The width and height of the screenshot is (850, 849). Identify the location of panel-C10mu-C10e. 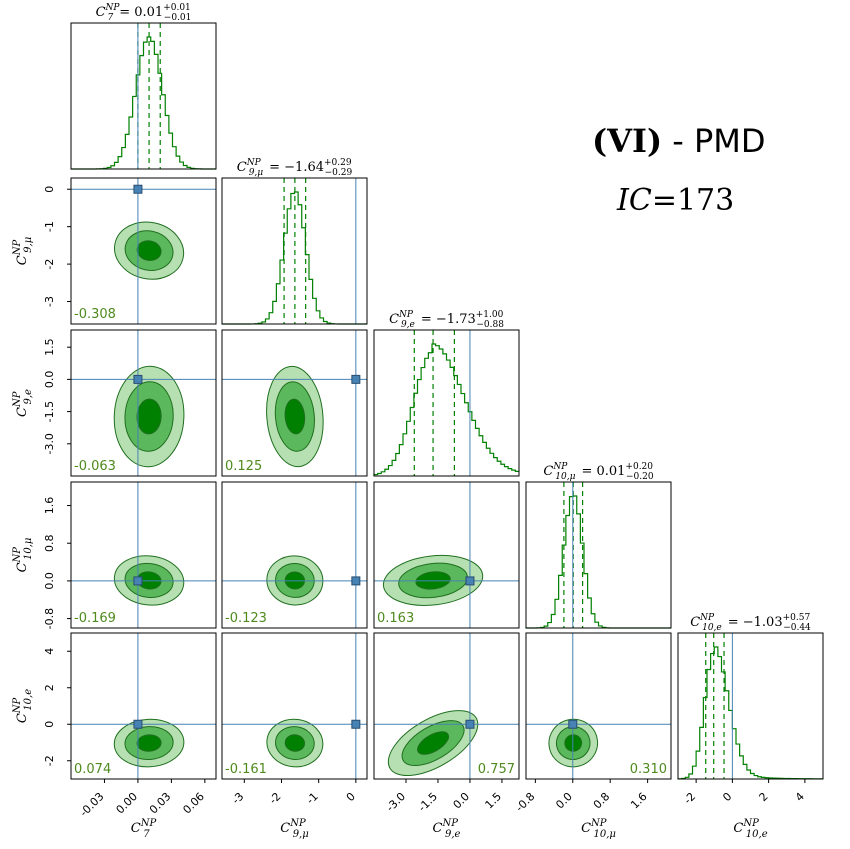
(598, 706).